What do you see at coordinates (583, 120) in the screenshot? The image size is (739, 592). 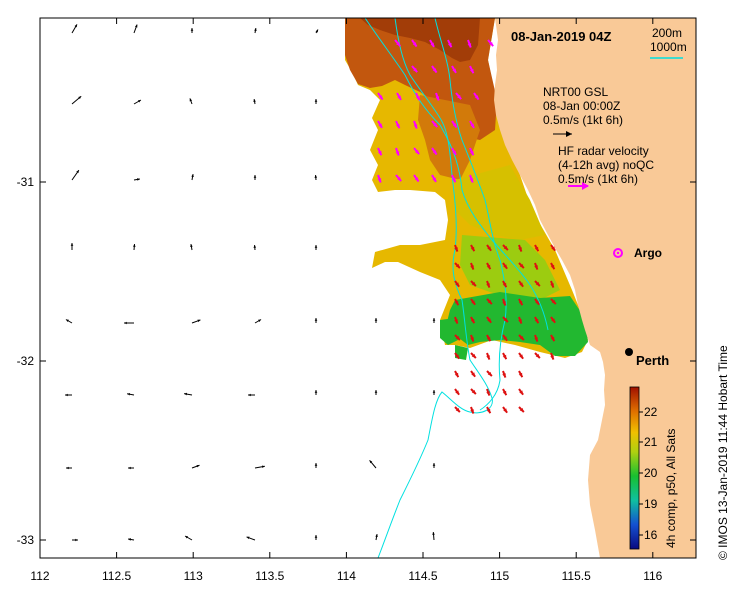 I see `model-legend-scale: 0.5m/s (1kt 6h)` at bounding box center [583, 120].